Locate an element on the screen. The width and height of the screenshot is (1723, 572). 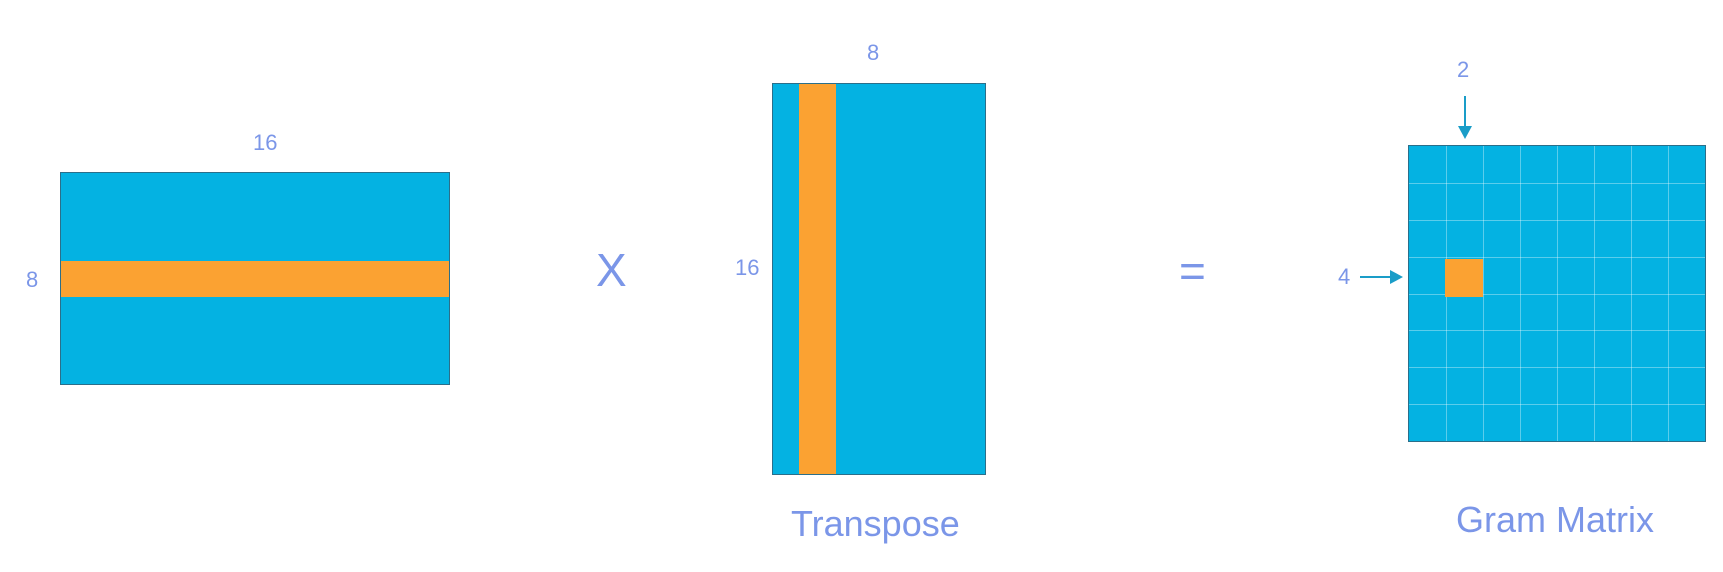
input-matrix is located at coordinates (255, 278).